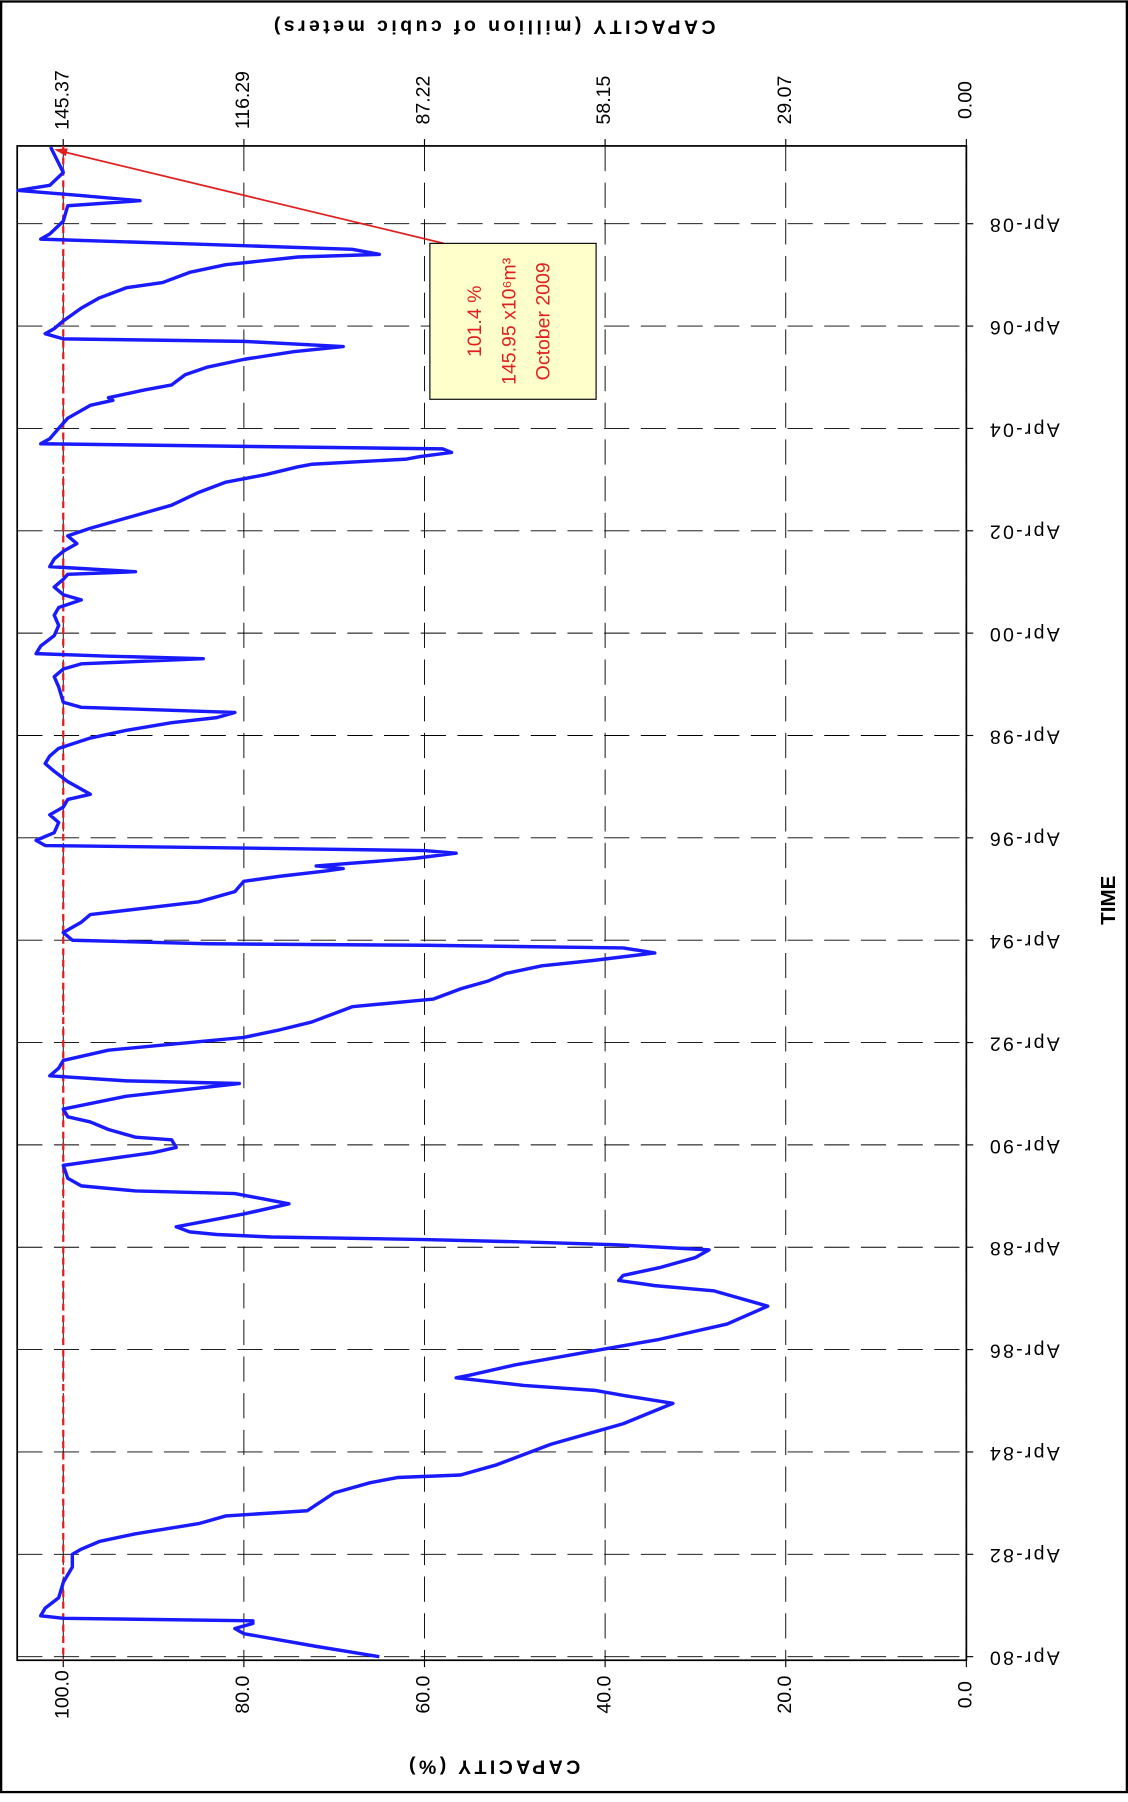 Image resolution: width=1128 pixels, height=1802 pixels. What do you see at coordinates (243, 100) in the screenshot?
I see `y2-tick-label: 116.29` at bounding box center [243, 100].